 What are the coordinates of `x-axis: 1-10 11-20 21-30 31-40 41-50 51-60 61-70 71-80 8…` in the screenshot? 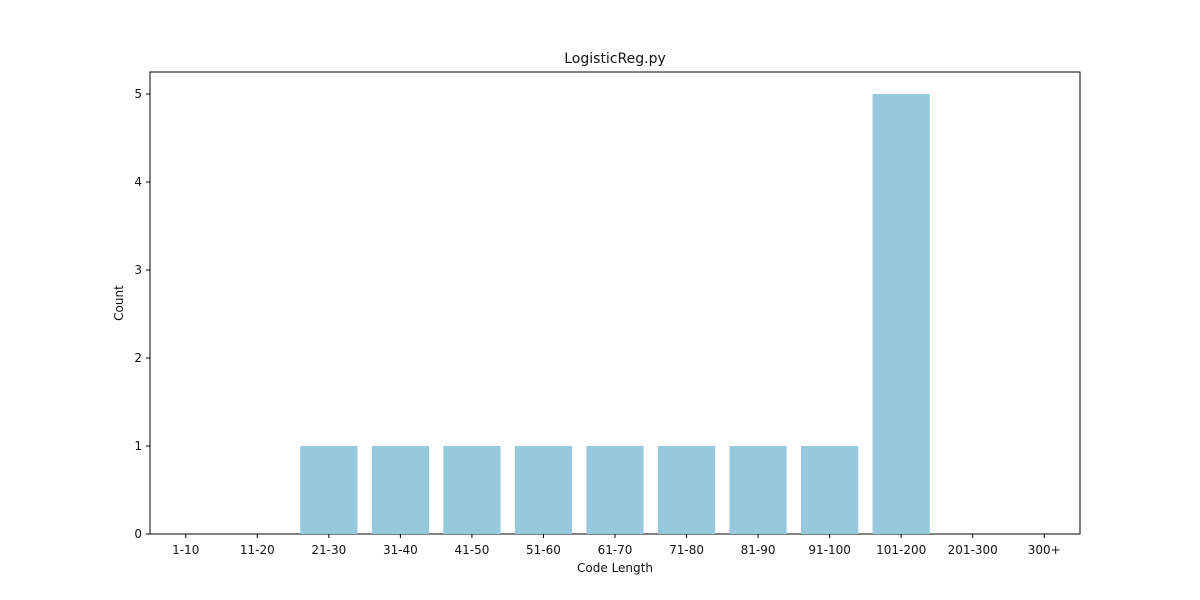 It's located at (616, 545).